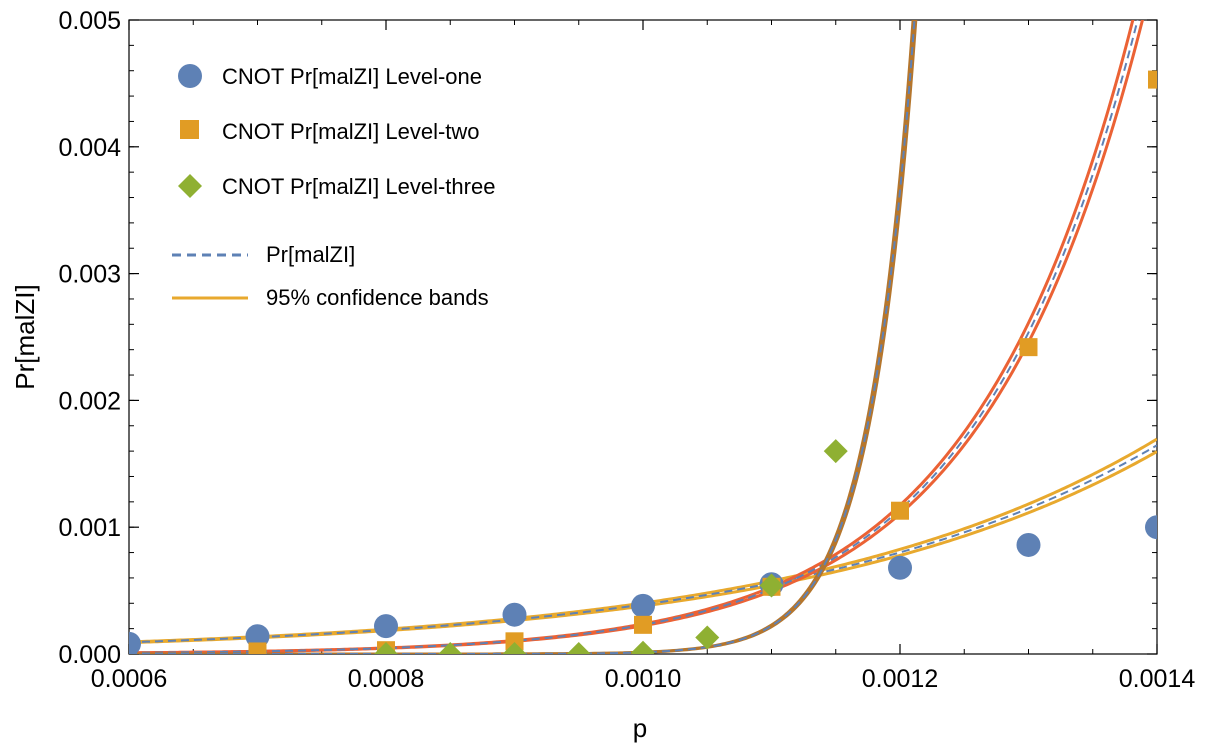  What do you see at coordinates (351, 131) in the screenshot?
I see `legend-label-level-two: CNOT Pr[malZI] Level-two` at bounding box center [351, 131].